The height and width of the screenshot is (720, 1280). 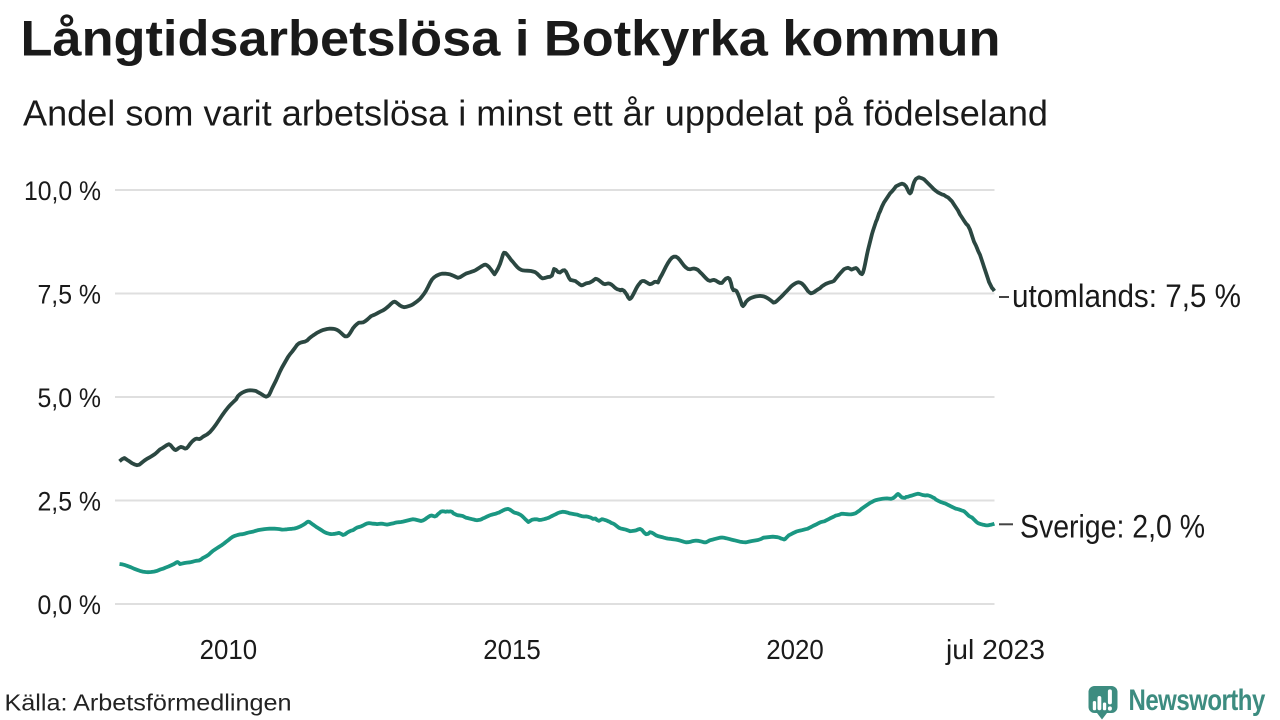 What do you see at coordinates (70, 295) in the screenshot?
I see `svg-text: 7,5 %` at bounding box center [70, 295].